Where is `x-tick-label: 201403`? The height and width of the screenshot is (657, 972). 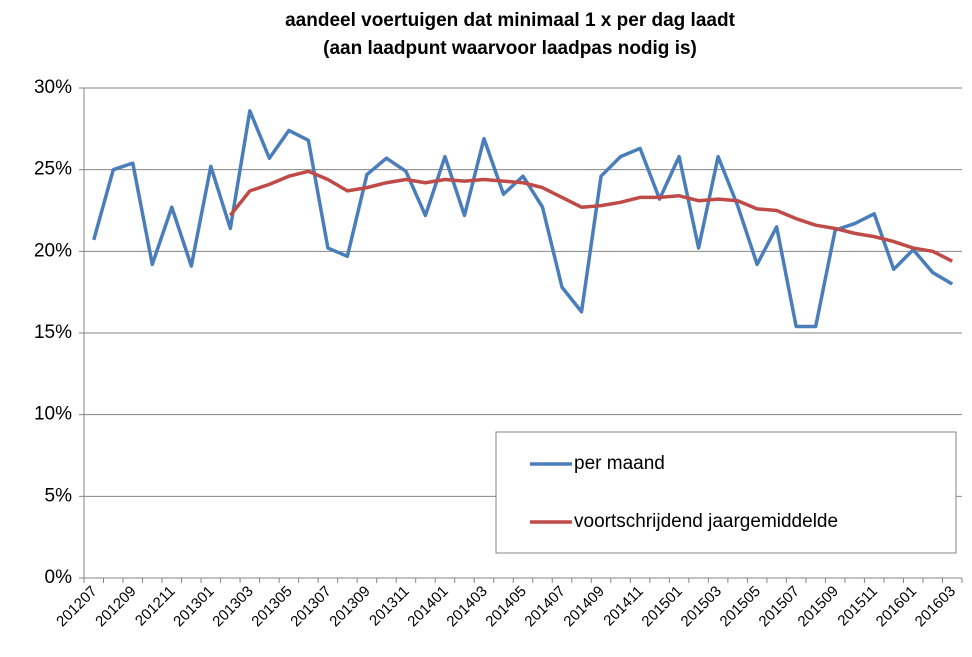 x-tick-label: 201403 is located at coordinates (466, 606).